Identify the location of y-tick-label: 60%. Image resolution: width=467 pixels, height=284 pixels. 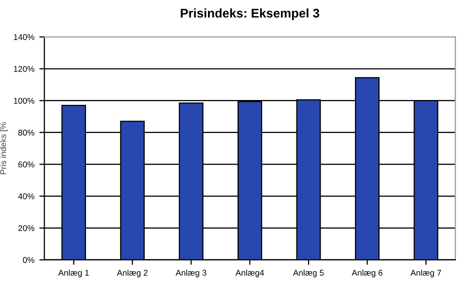
(26, 165).